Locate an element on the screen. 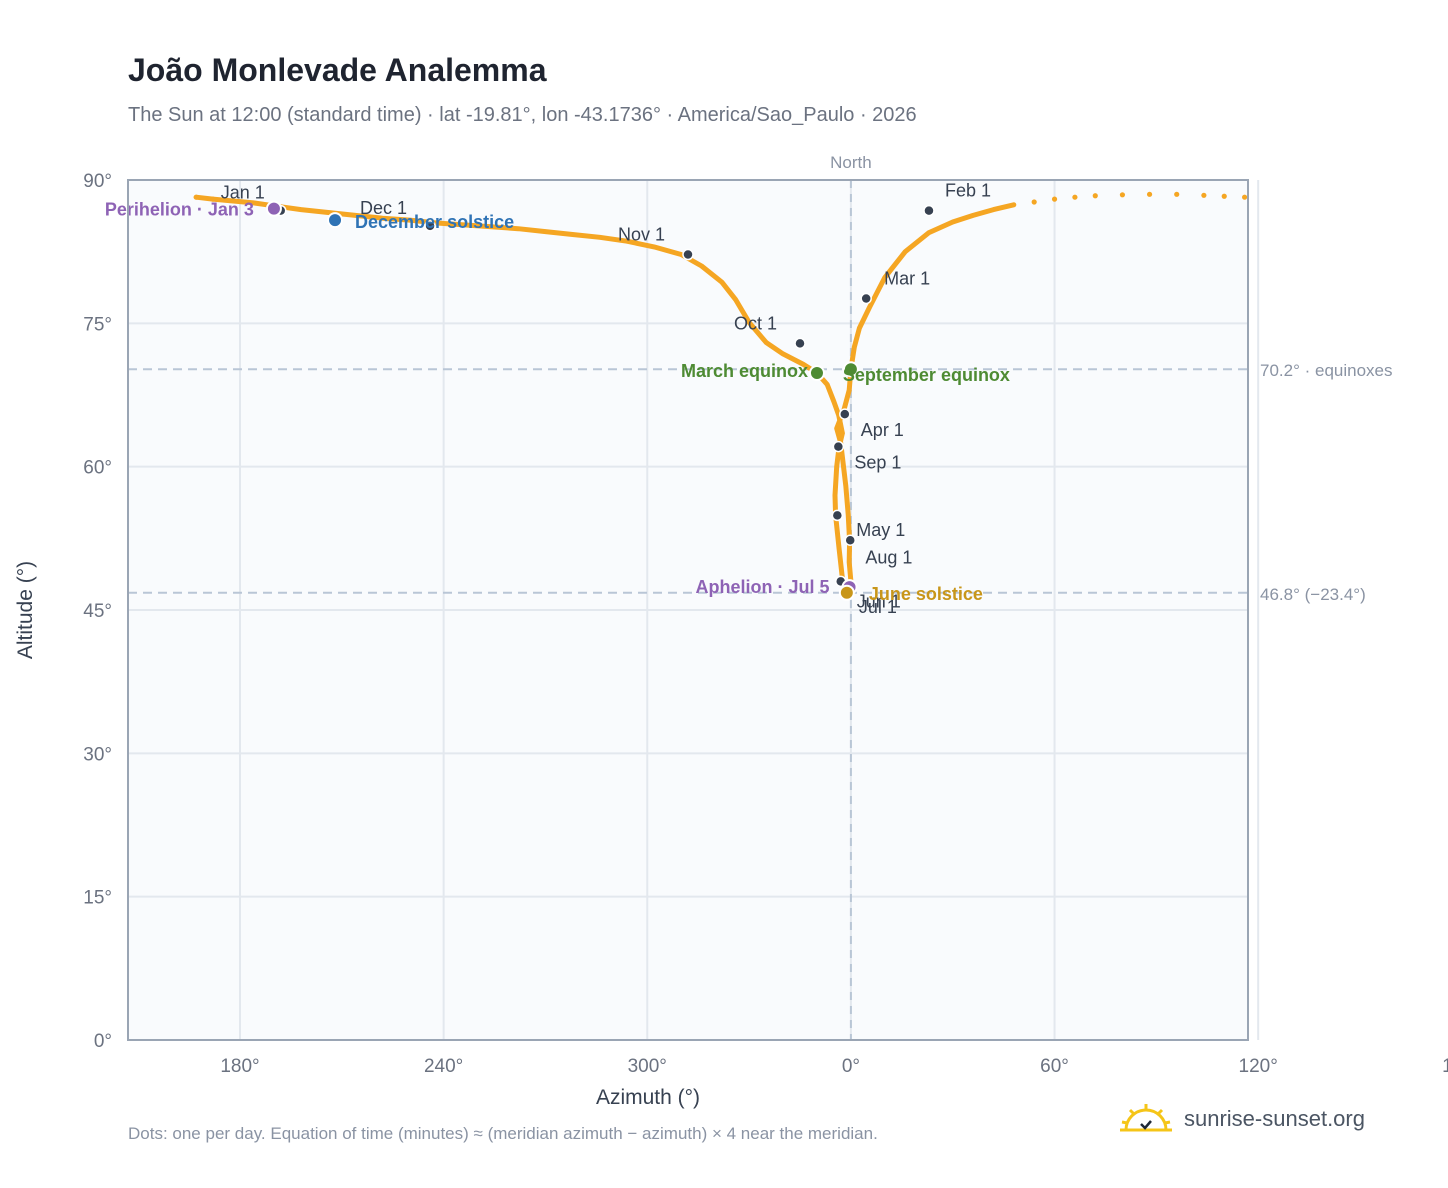 The image size is (1448, 1188). y-tick-label: 90° is located at coordinates (97, 181).